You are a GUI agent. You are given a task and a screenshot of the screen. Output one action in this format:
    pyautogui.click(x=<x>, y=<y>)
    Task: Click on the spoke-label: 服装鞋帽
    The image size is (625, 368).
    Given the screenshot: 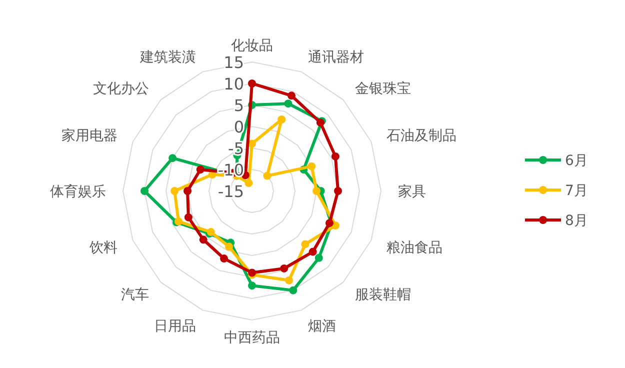 What is the action you would take?
    pyautogui.click(x=383, y=295)
    